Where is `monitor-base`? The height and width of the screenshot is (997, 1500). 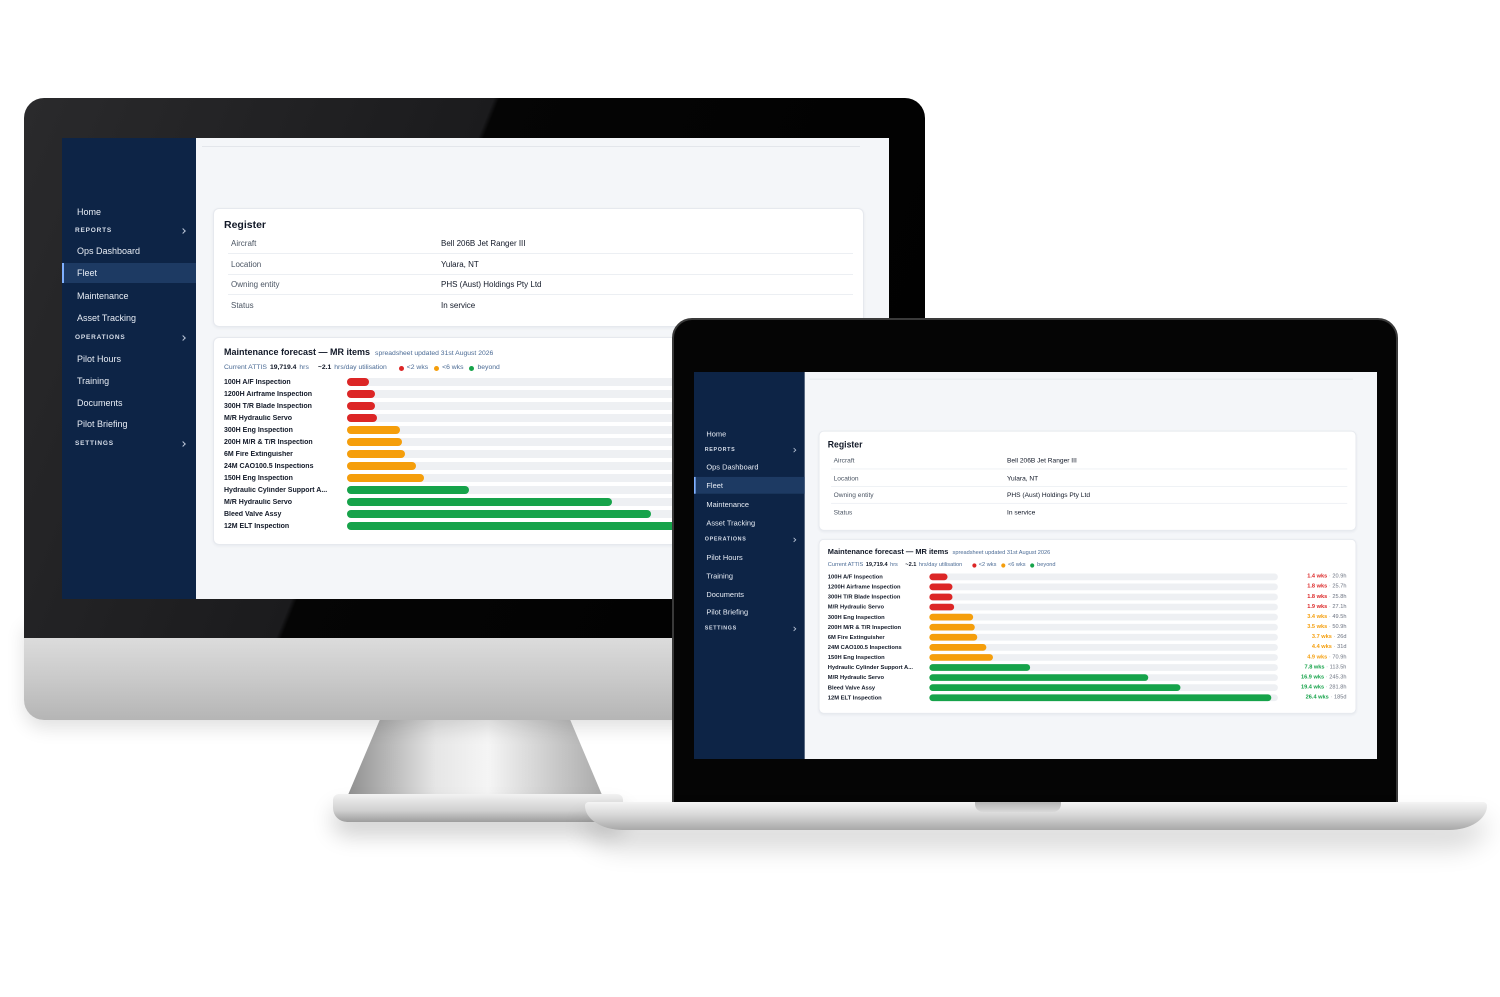 monitor-base is located at coordinates (478, 808).